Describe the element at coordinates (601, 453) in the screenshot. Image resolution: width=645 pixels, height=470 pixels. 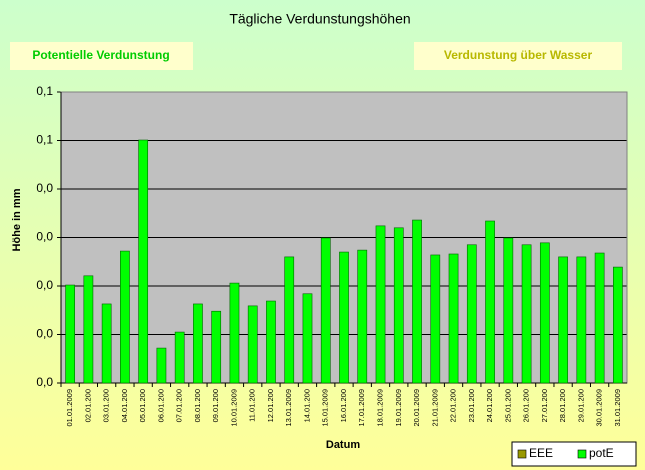
I see `legend-label: potE` at that location.